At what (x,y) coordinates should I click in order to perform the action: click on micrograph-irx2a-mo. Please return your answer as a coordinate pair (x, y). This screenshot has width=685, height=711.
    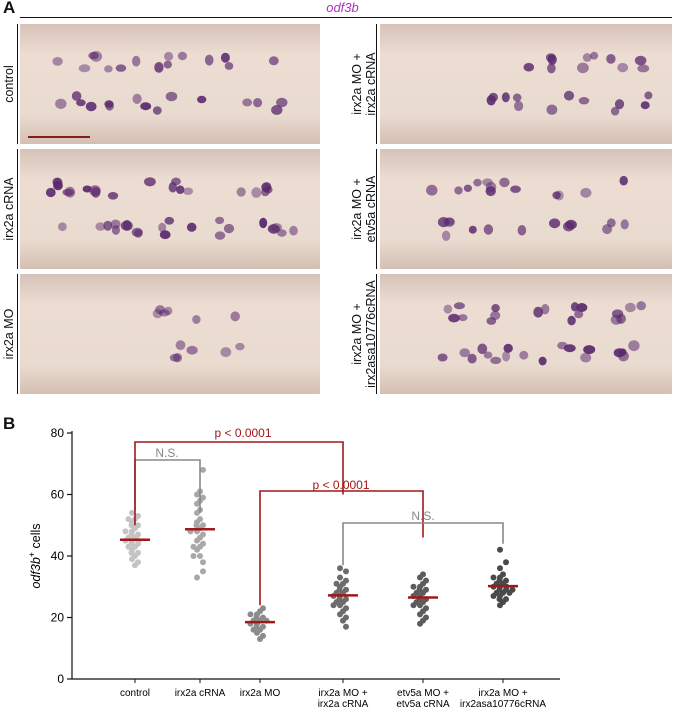
    Looking at the image, I should click on (170, 334).